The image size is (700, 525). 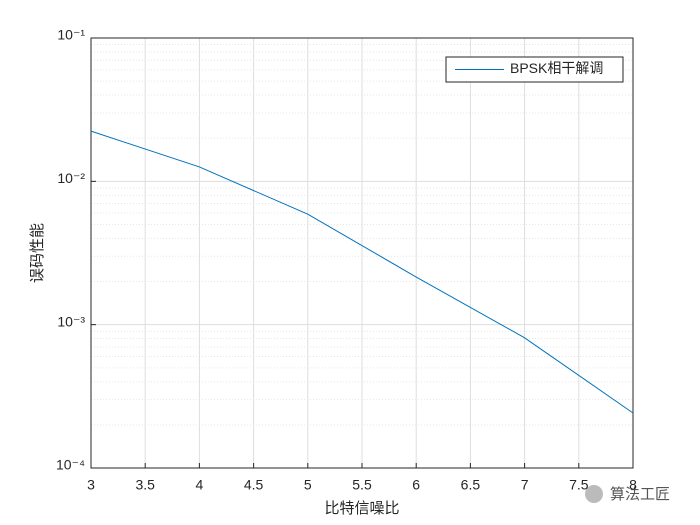 I want to click on x-tick-label: 7, so click(x=525, y=485).